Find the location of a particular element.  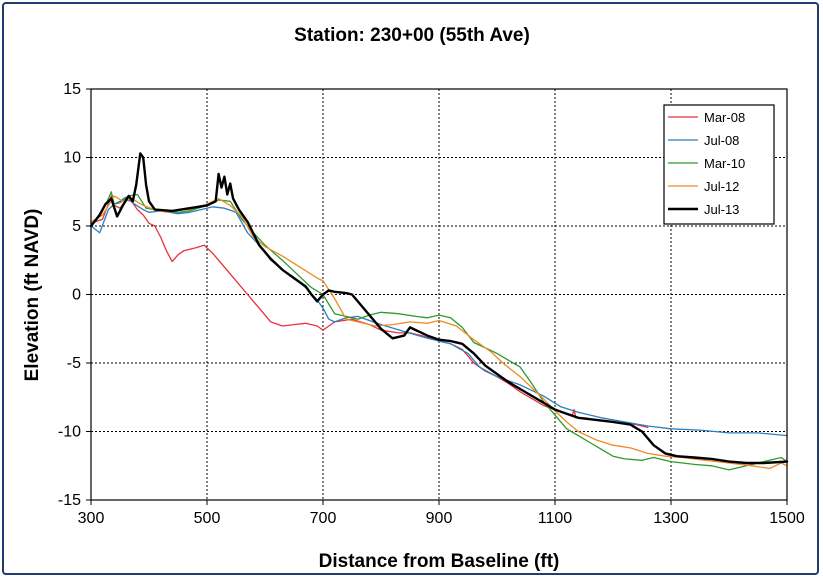

x-tick-label: 1100 is located at coordinates (555, 518).